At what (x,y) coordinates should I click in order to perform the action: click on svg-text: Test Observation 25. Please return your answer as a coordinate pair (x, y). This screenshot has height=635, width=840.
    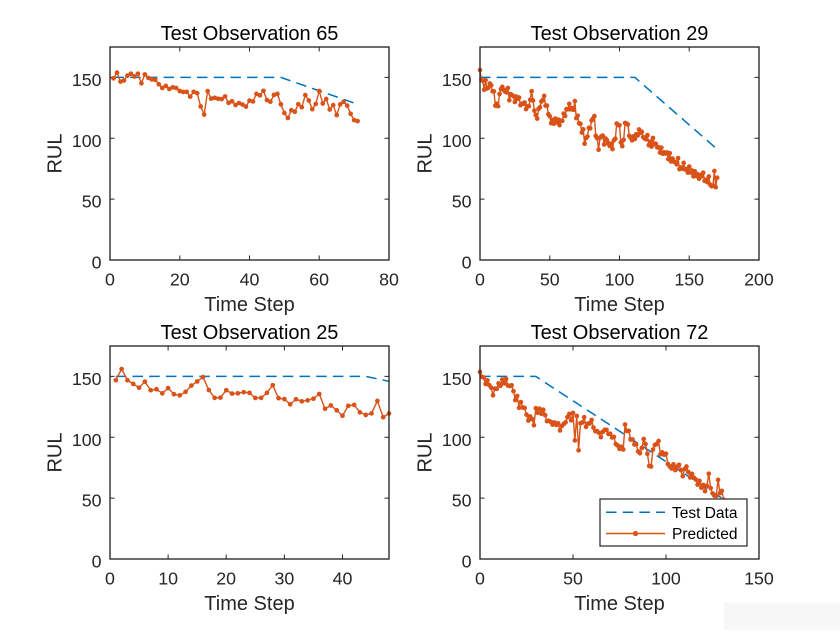
    Looking at the image, I should click on (250, 333).